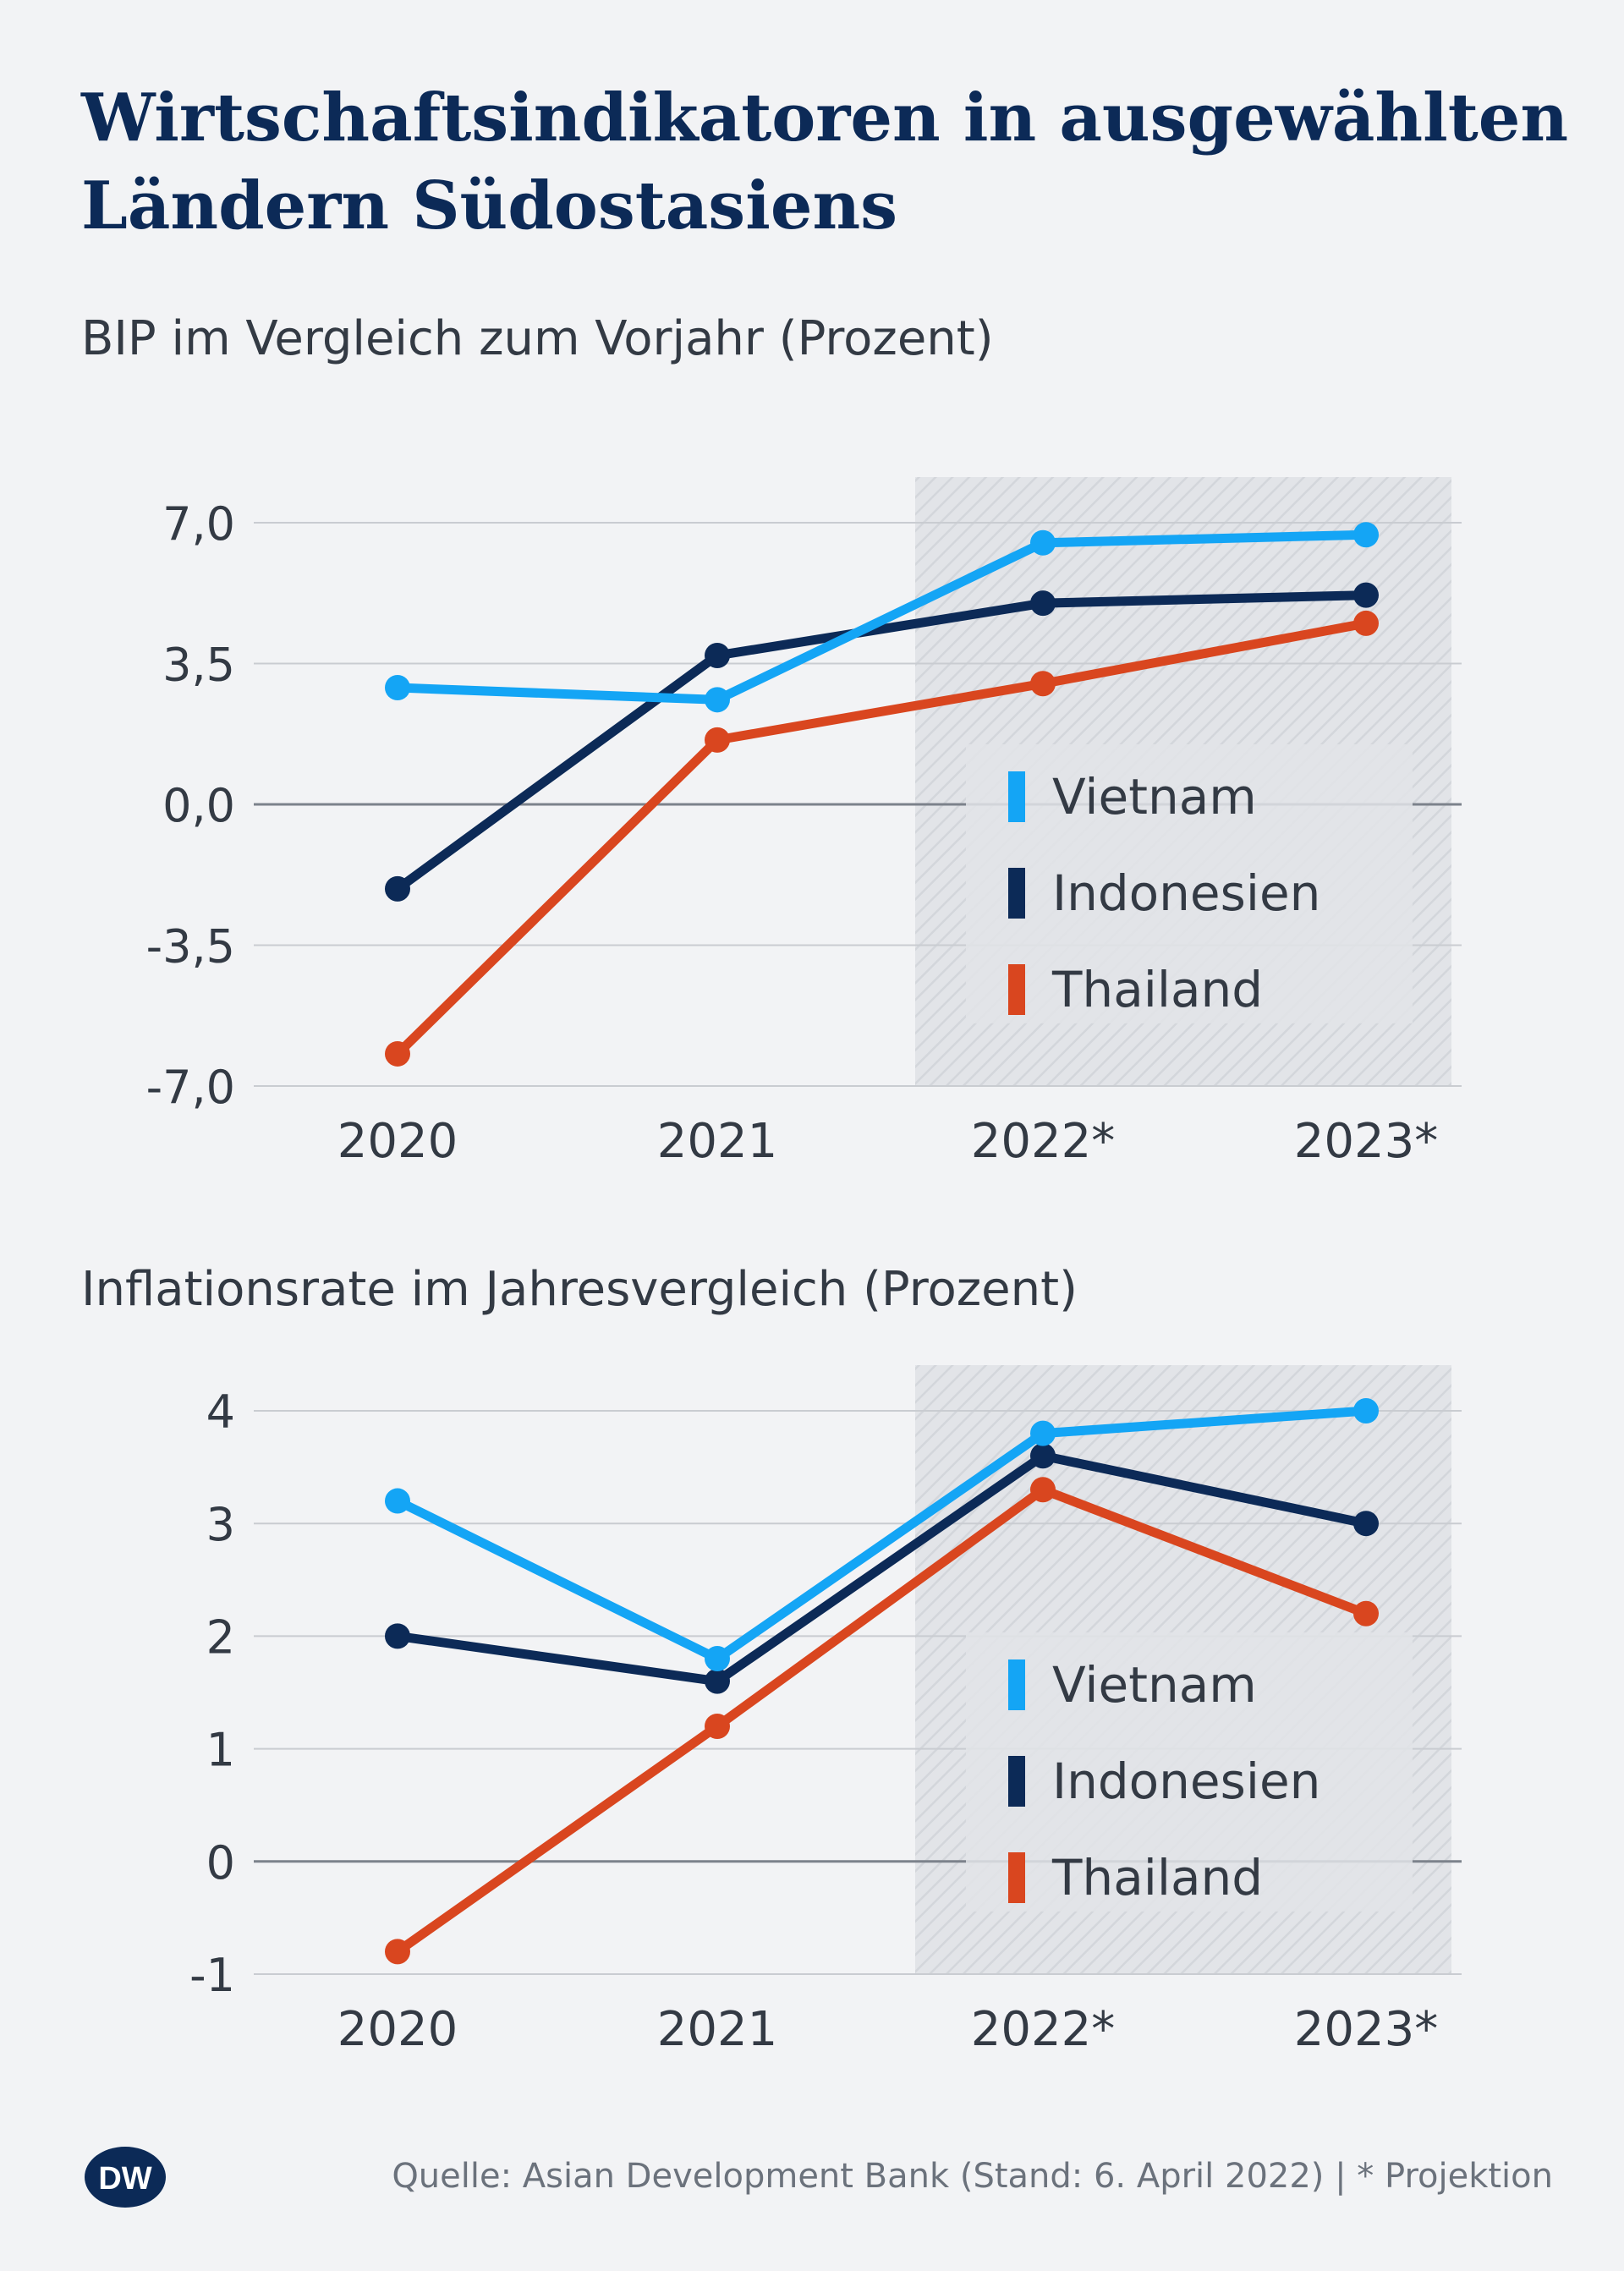  Describe the element at coordinates (199, 665) in the screenshot. I see `y-tick-label: 3,5` at that location.